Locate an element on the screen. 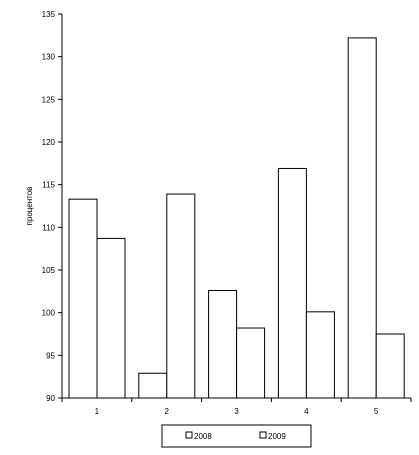  y-tick-label: 120 is located at coordinates (49, 142).